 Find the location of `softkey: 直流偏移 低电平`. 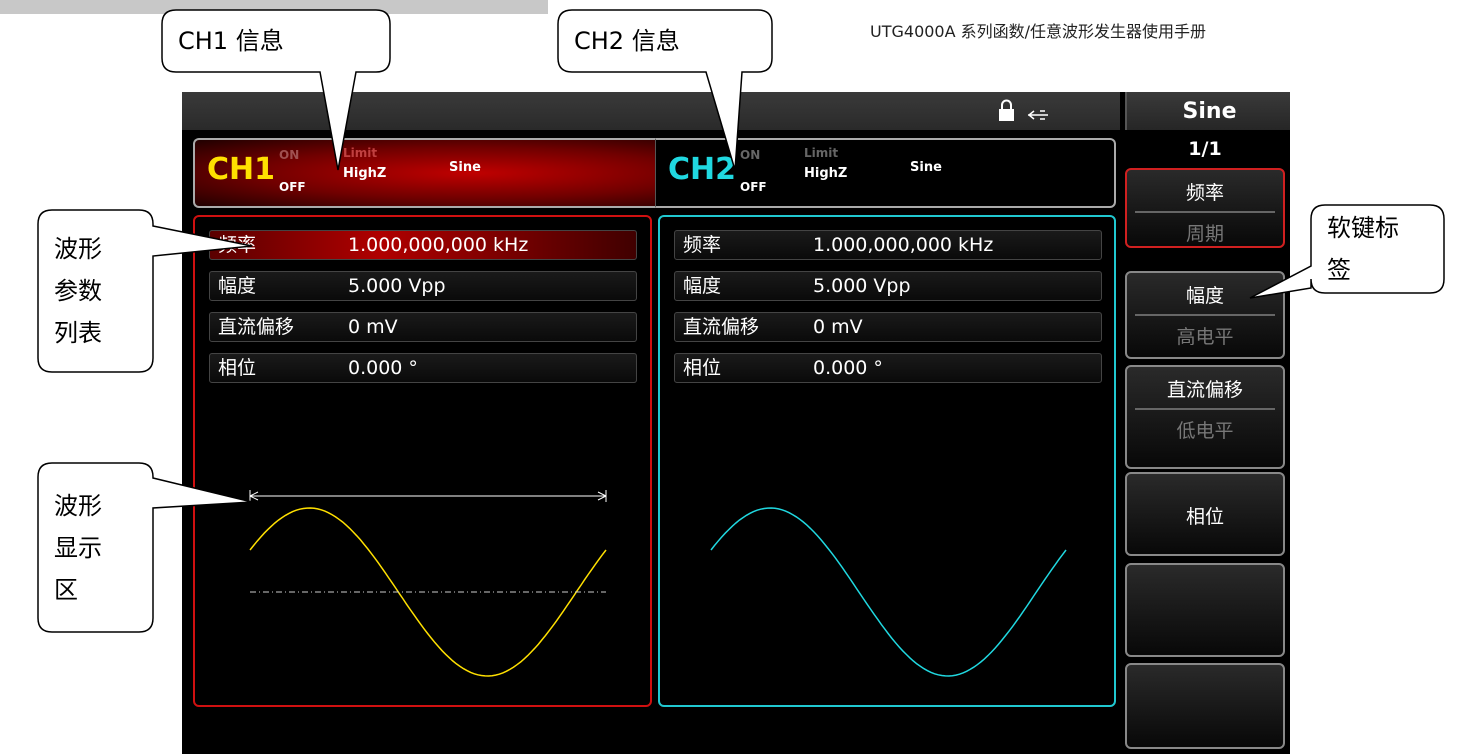

softkey: 直流偏移 低电平 is located at coordinates (1205, 417).